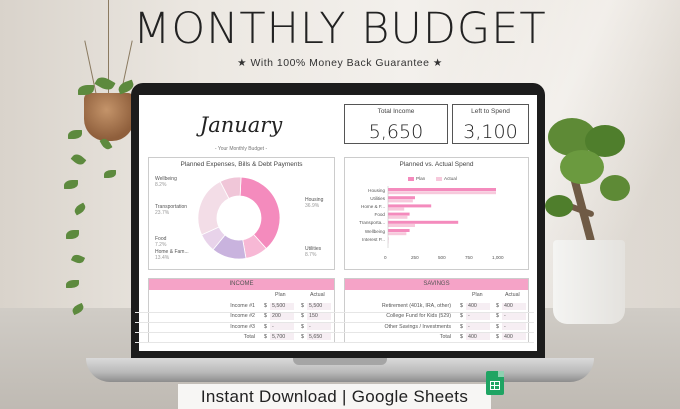 This screenshot has width=680, height=409. I want to click on bar-axis-tick: 250, so click(415, 257).